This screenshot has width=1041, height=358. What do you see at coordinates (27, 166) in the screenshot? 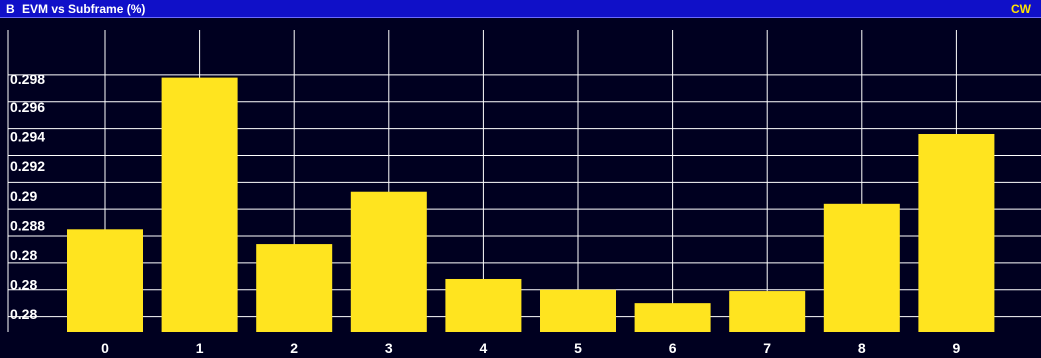
I see `y-tick-label: 0.292` at bounding box center [27, 166].